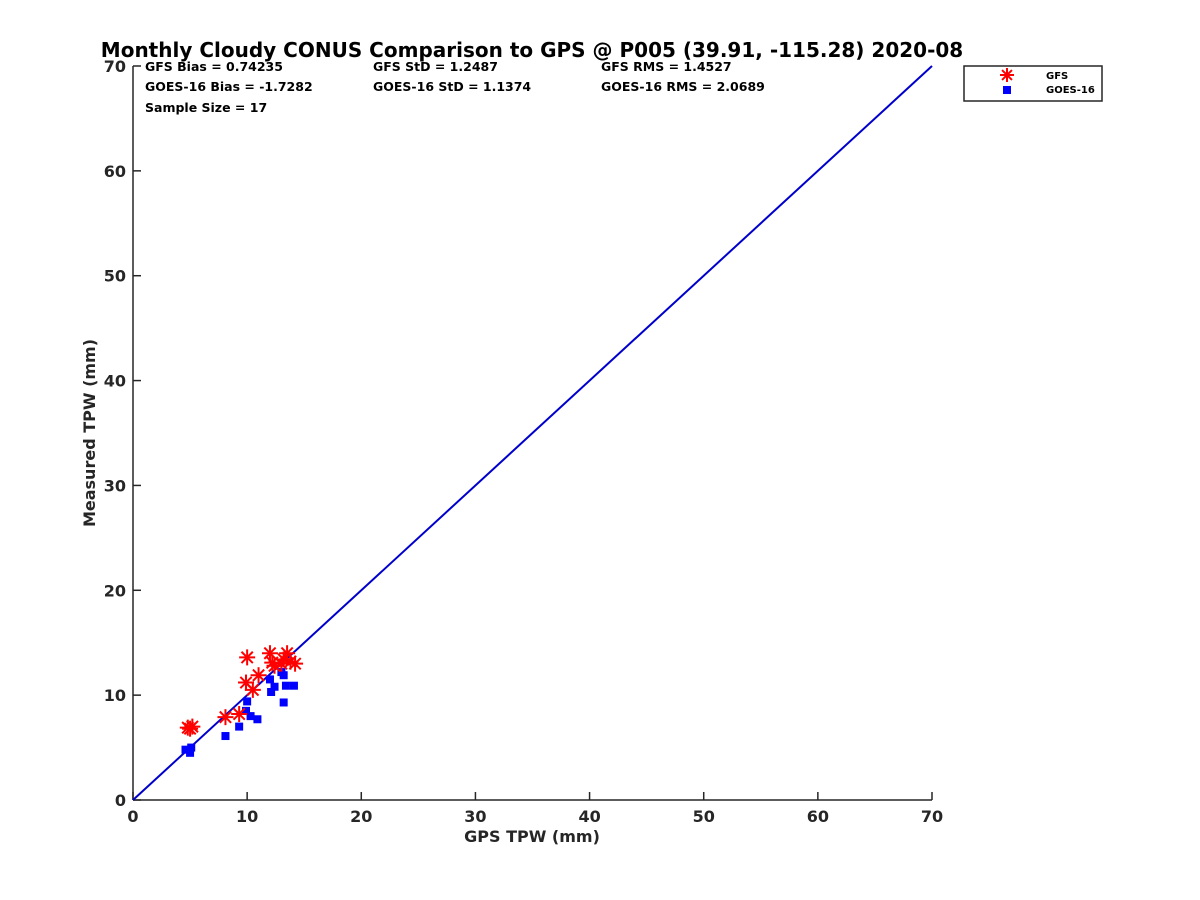 The height and width of the screenshot is (900, 1200). What do you see at coordinates (475, 816) in the screenshot?
I see `x-tick-label-30: 30` at bounding box center [475, 816].